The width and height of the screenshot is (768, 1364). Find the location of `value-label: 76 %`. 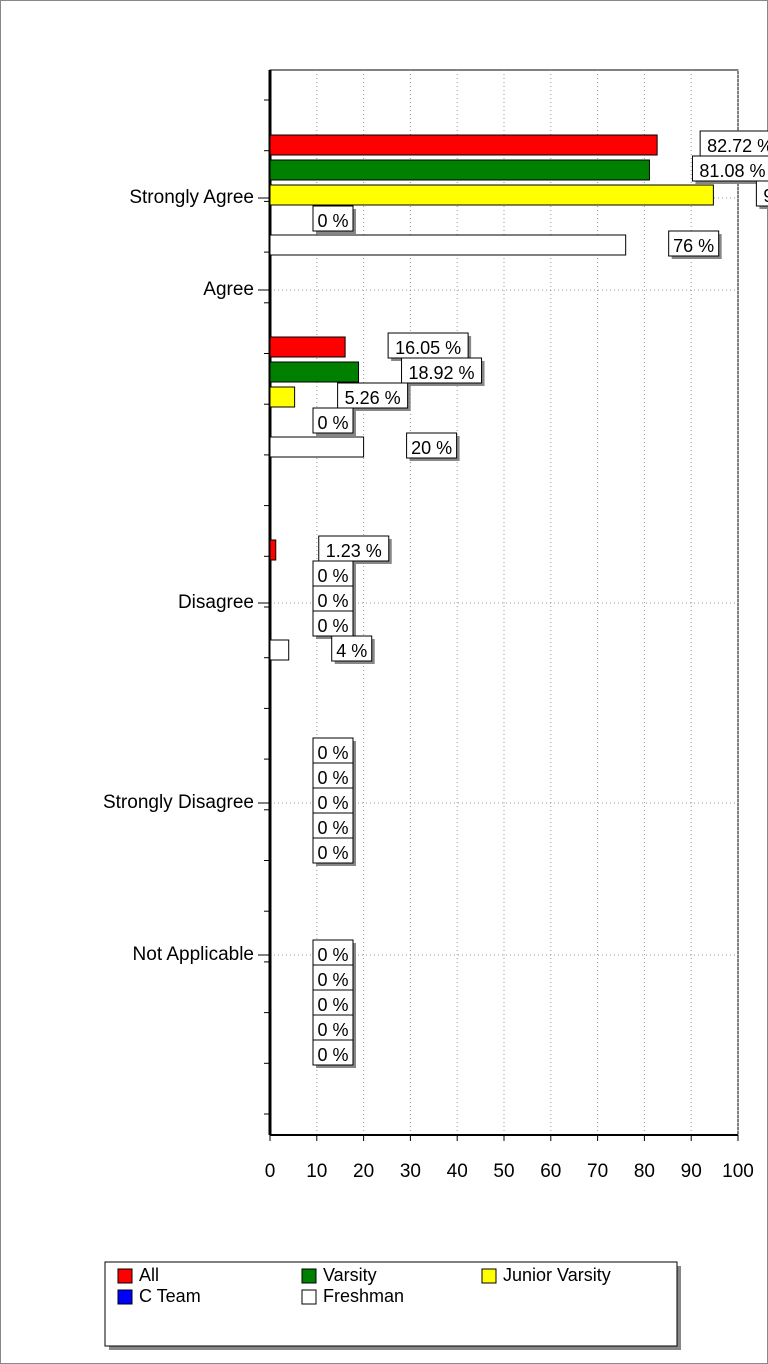

value-label: 76 % is located at coordinates (693, 246).